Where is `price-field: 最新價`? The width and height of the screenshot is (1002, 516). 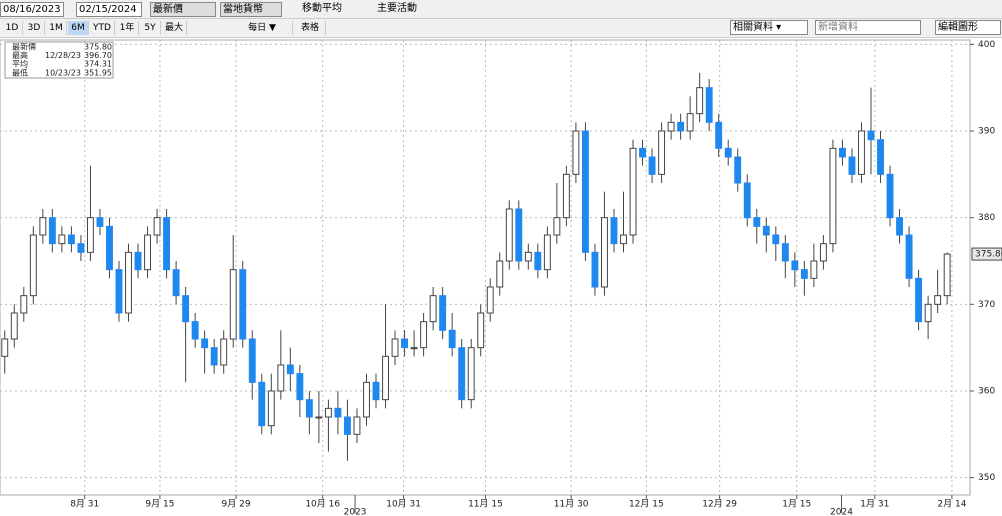 price-field: 最新價 is located at coordinates (183, 9).